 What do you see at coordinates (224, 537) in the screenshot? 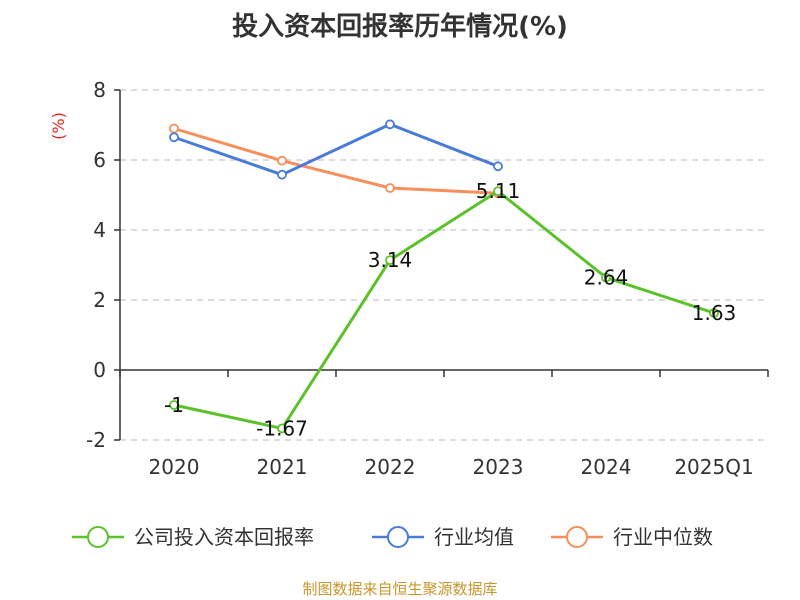
I see `legend-label: 公司投入资本回报率` at bounding box center [224, 537].